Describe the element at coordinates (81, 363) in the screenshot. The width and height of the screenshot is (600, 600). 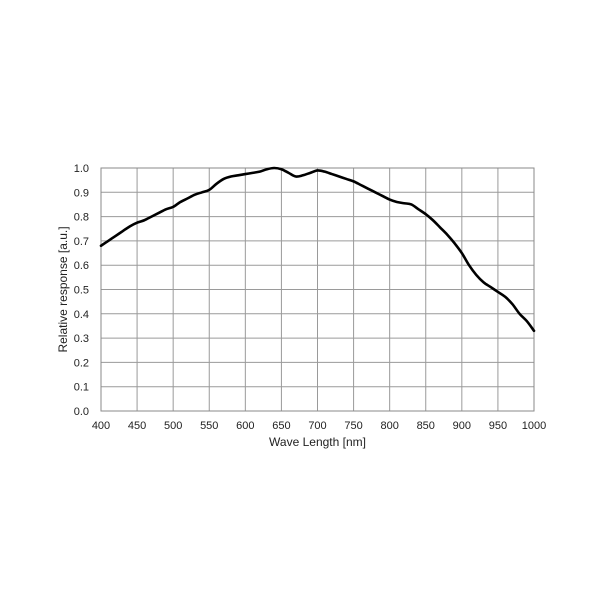
I see `y-tick-label: 0.2` at that location.